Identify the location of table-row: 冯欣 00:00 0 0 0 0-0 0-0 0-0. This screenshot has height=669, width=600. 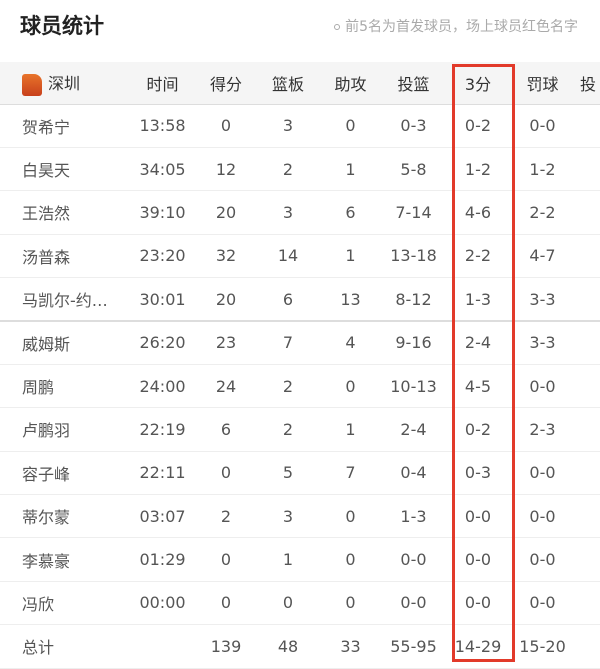
(300, 603).